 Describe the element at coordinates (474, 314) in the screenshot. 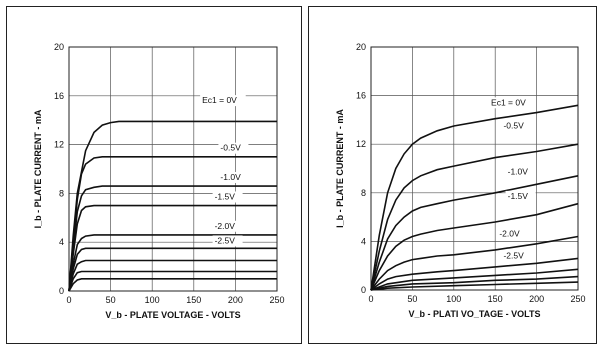

I see `x-axis-label: V_b - PLATI VO_TAGE - VOLTS` at that location.